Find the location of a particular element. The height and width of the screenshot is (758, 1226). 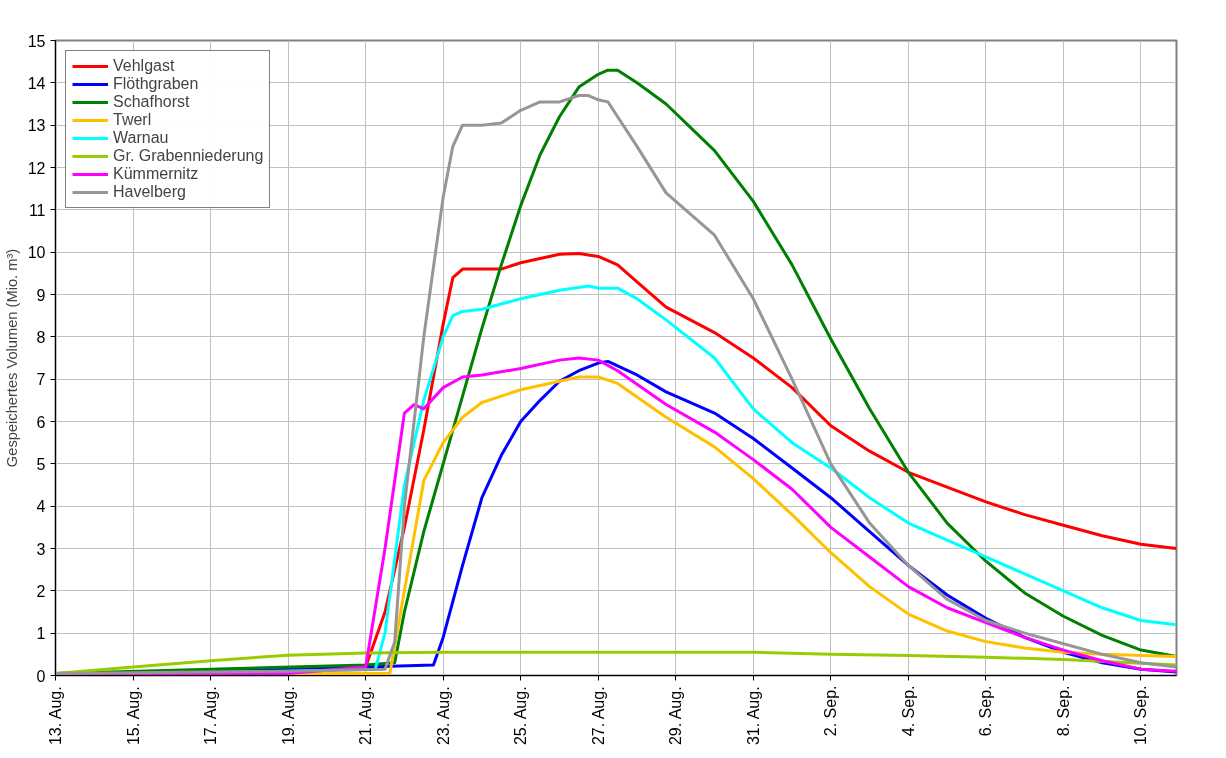

y-tick-label: 14 is located at coordinates (36, 83).